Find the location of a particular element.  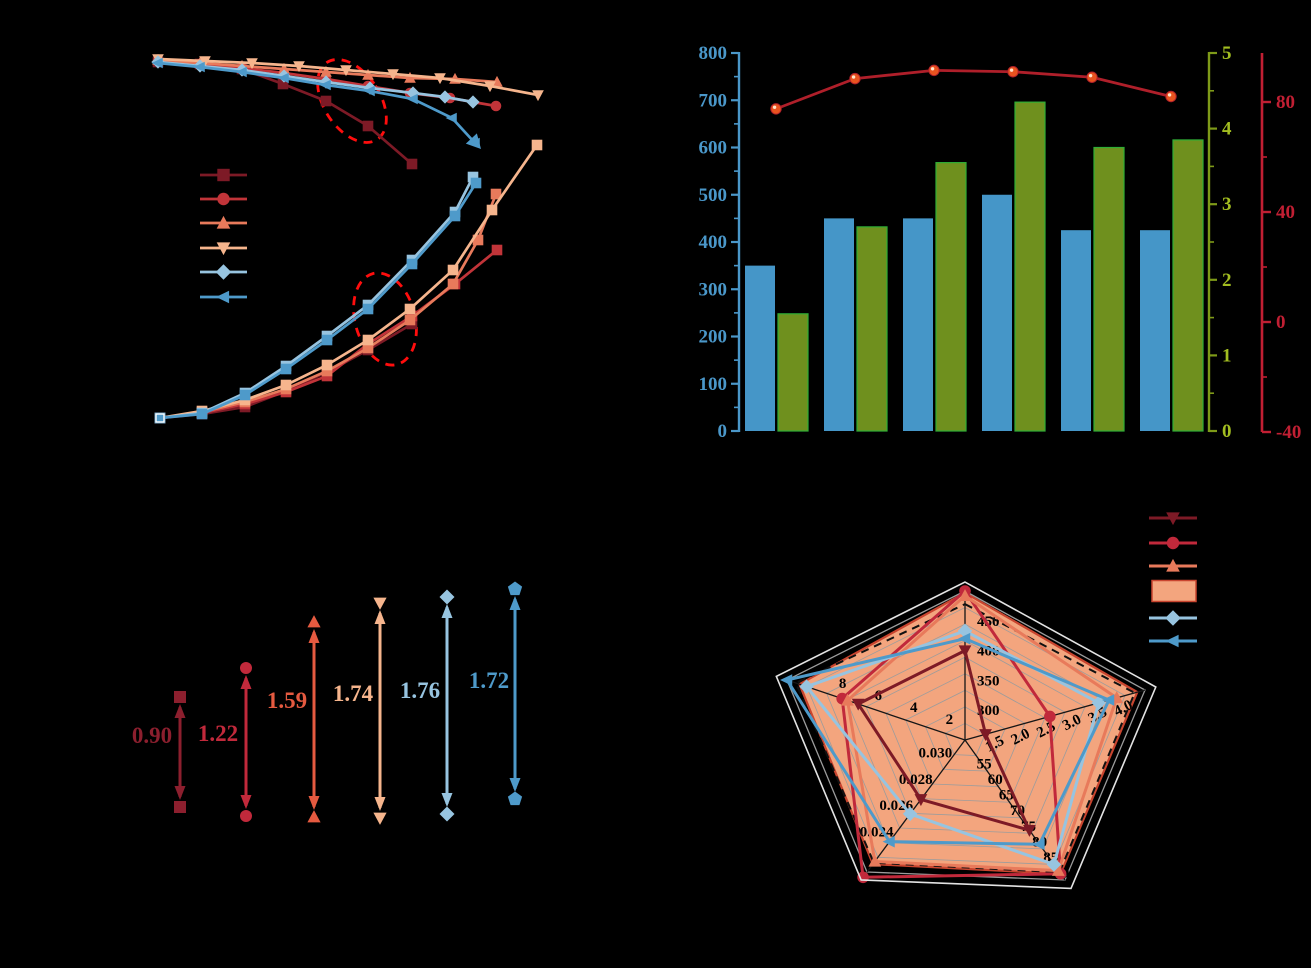

radar-frame is located at coordinates (966, 735).